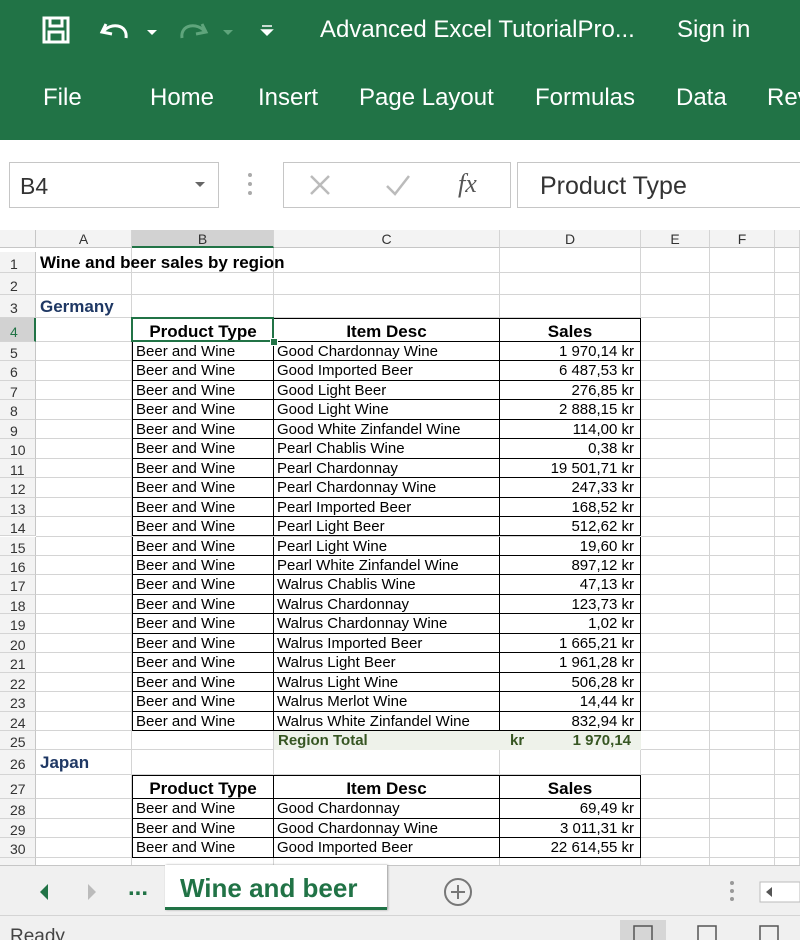 This screenshot has width=800, height=940. I want to click on row-header: 11, so click(18, 468).